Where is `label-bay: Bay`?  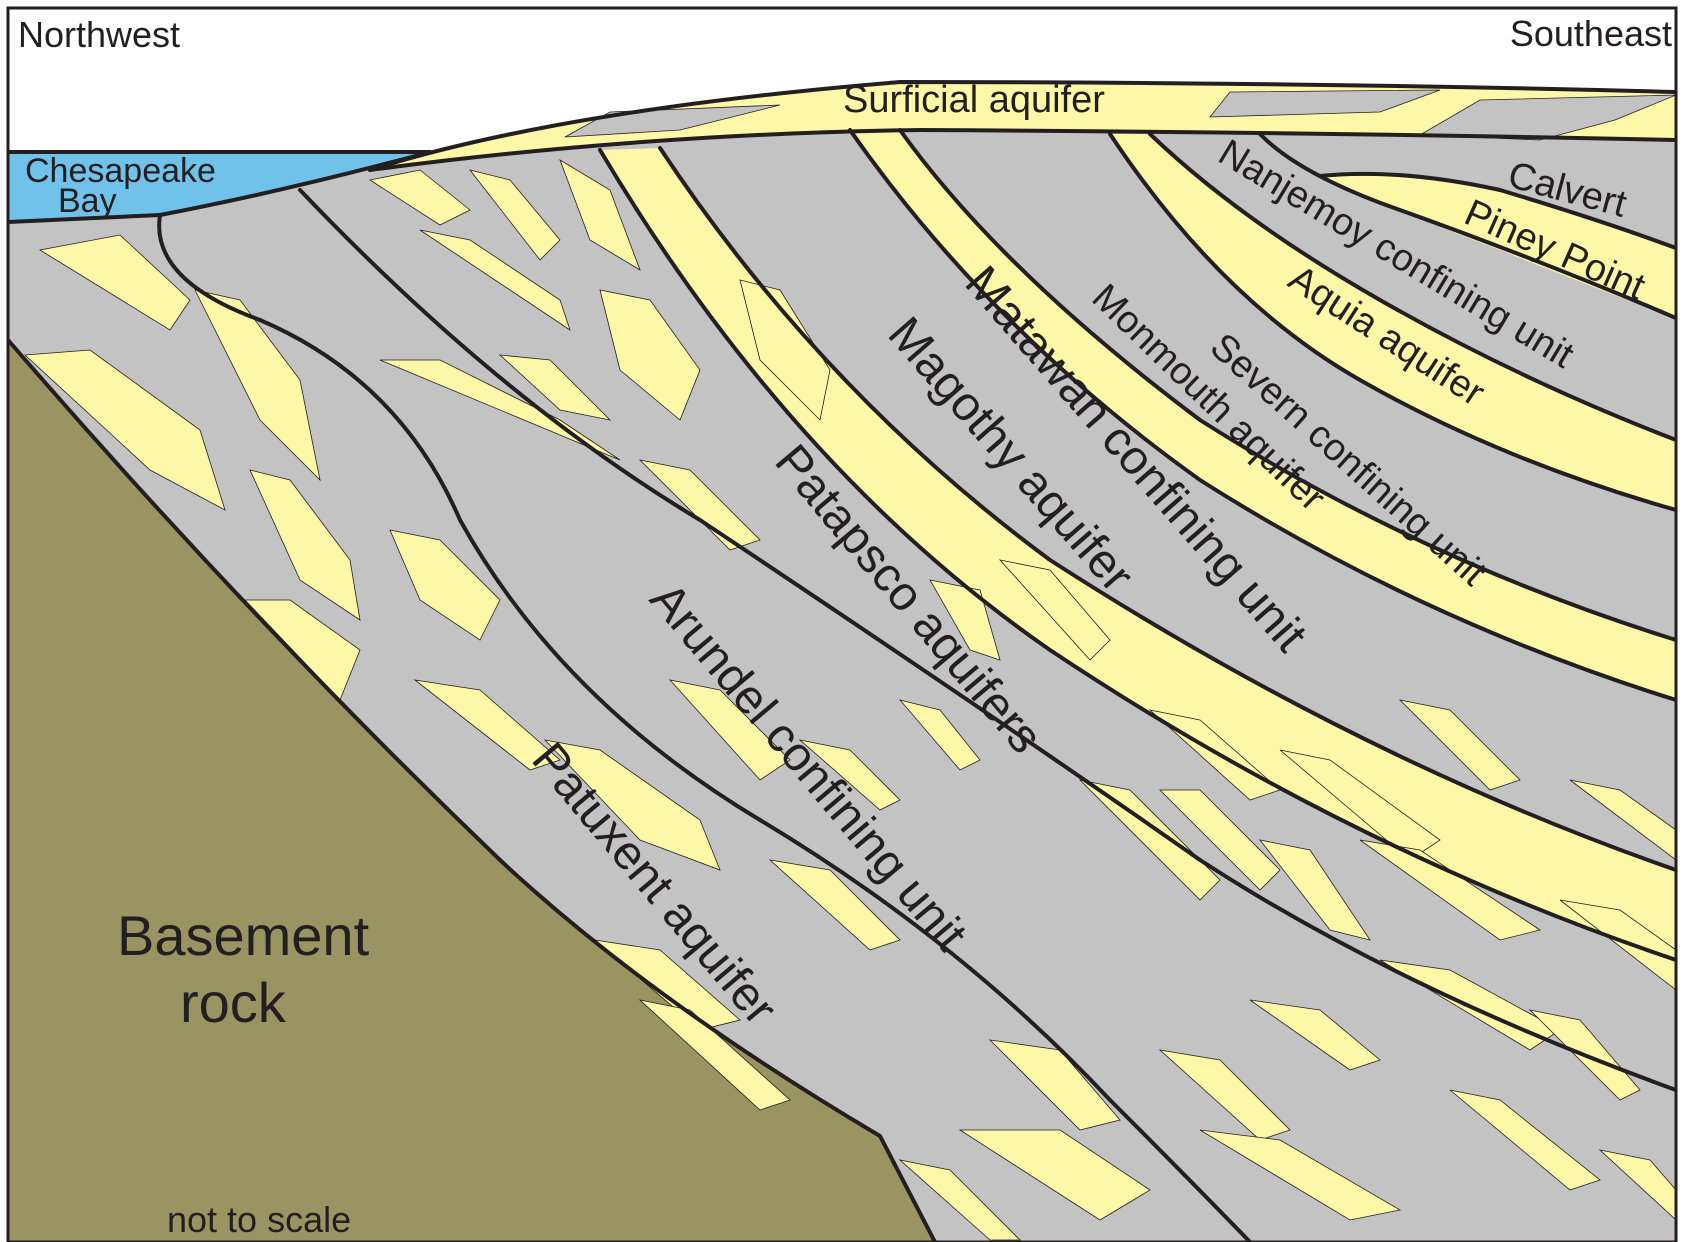 label-bay: Bay is located at coordinates (87, 201).